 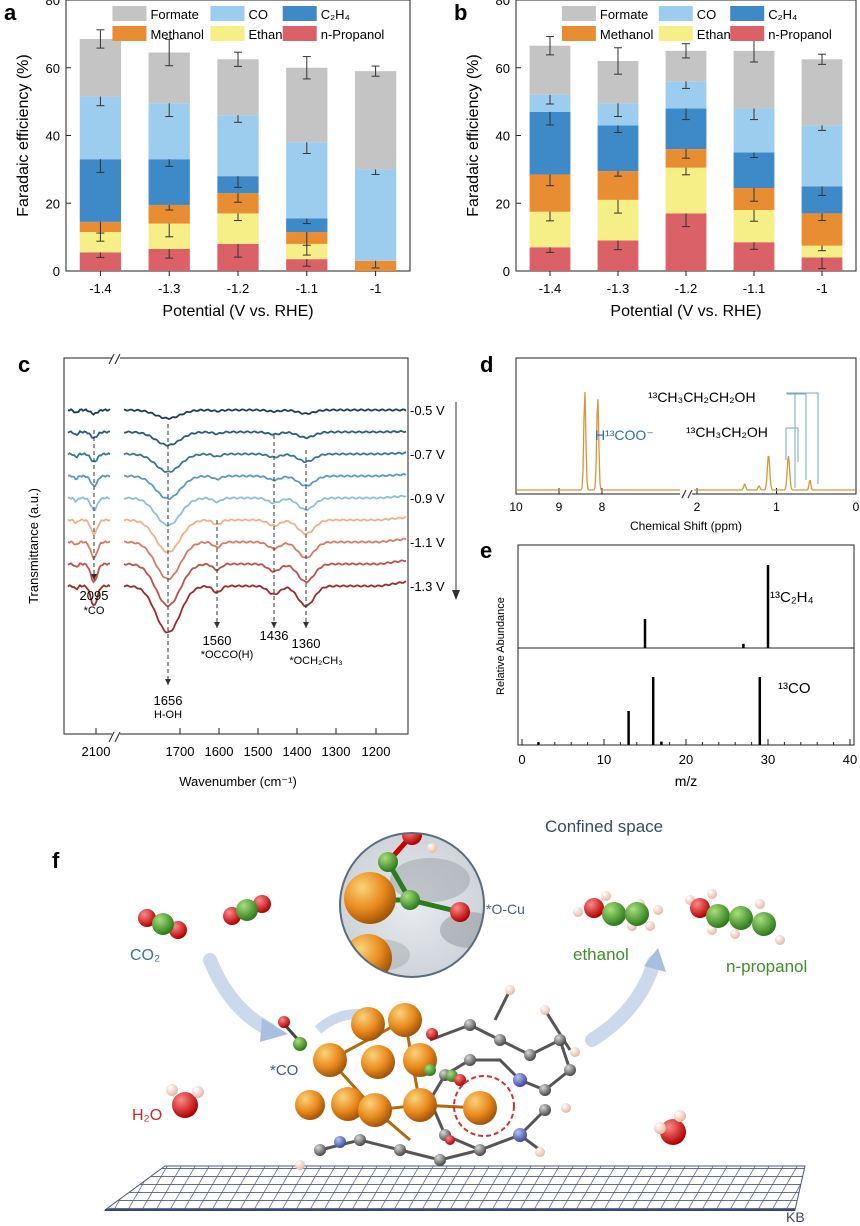 What do you see at coordinates (602, 507) in the screenshot?
I see `x-tick-label: 8` at bounding box center [602, 507].